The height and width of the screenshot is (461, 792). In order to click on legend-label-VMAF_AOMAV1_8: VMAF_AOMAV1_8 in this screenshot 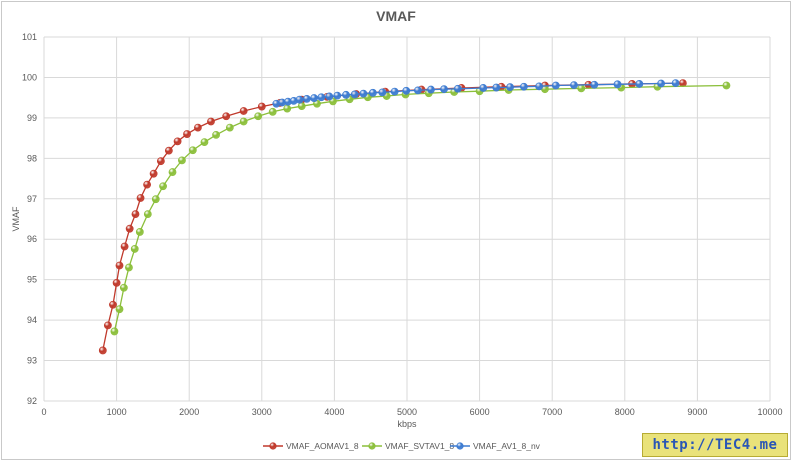, I will do `click(322, 446)`.